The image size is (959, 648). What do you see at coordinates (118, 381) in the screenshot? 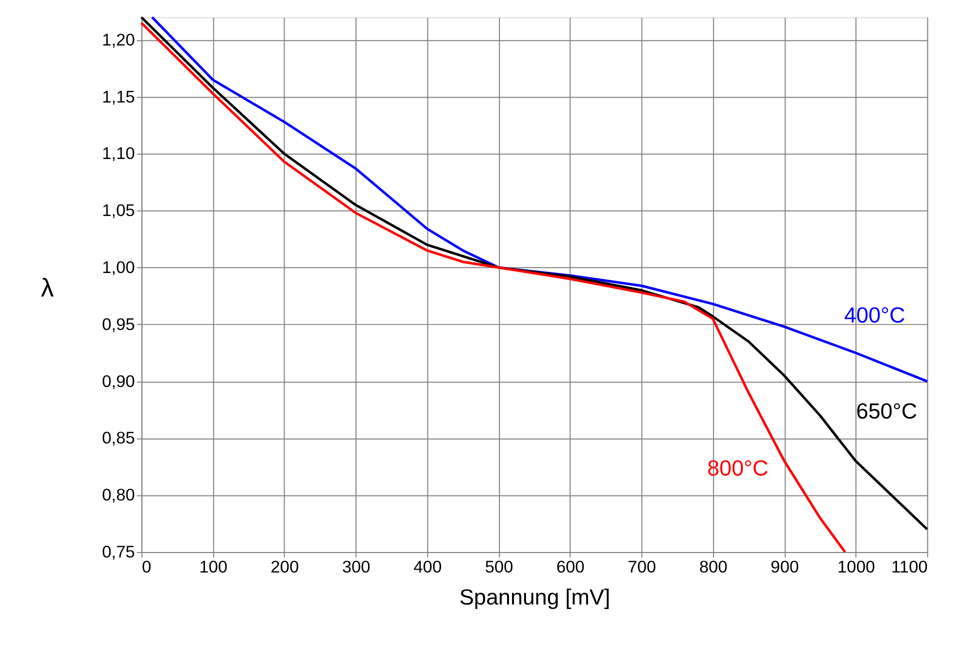
I see `y-tick-label: 0,90` at bounding box center [118, 381].